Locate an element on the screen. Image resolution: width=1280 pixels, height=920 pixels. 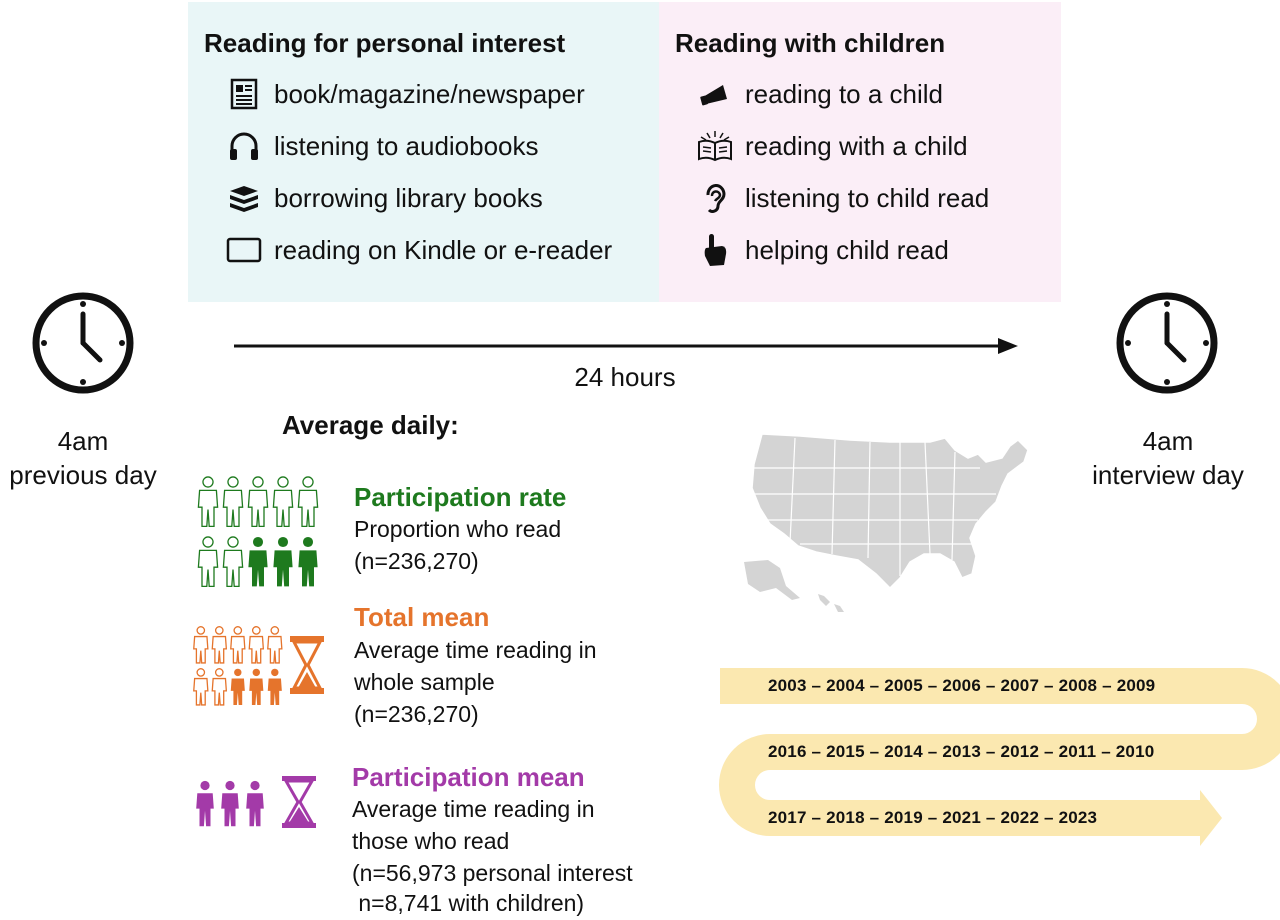
total-mean-title: Total mean is located at coordinates (422, 617).